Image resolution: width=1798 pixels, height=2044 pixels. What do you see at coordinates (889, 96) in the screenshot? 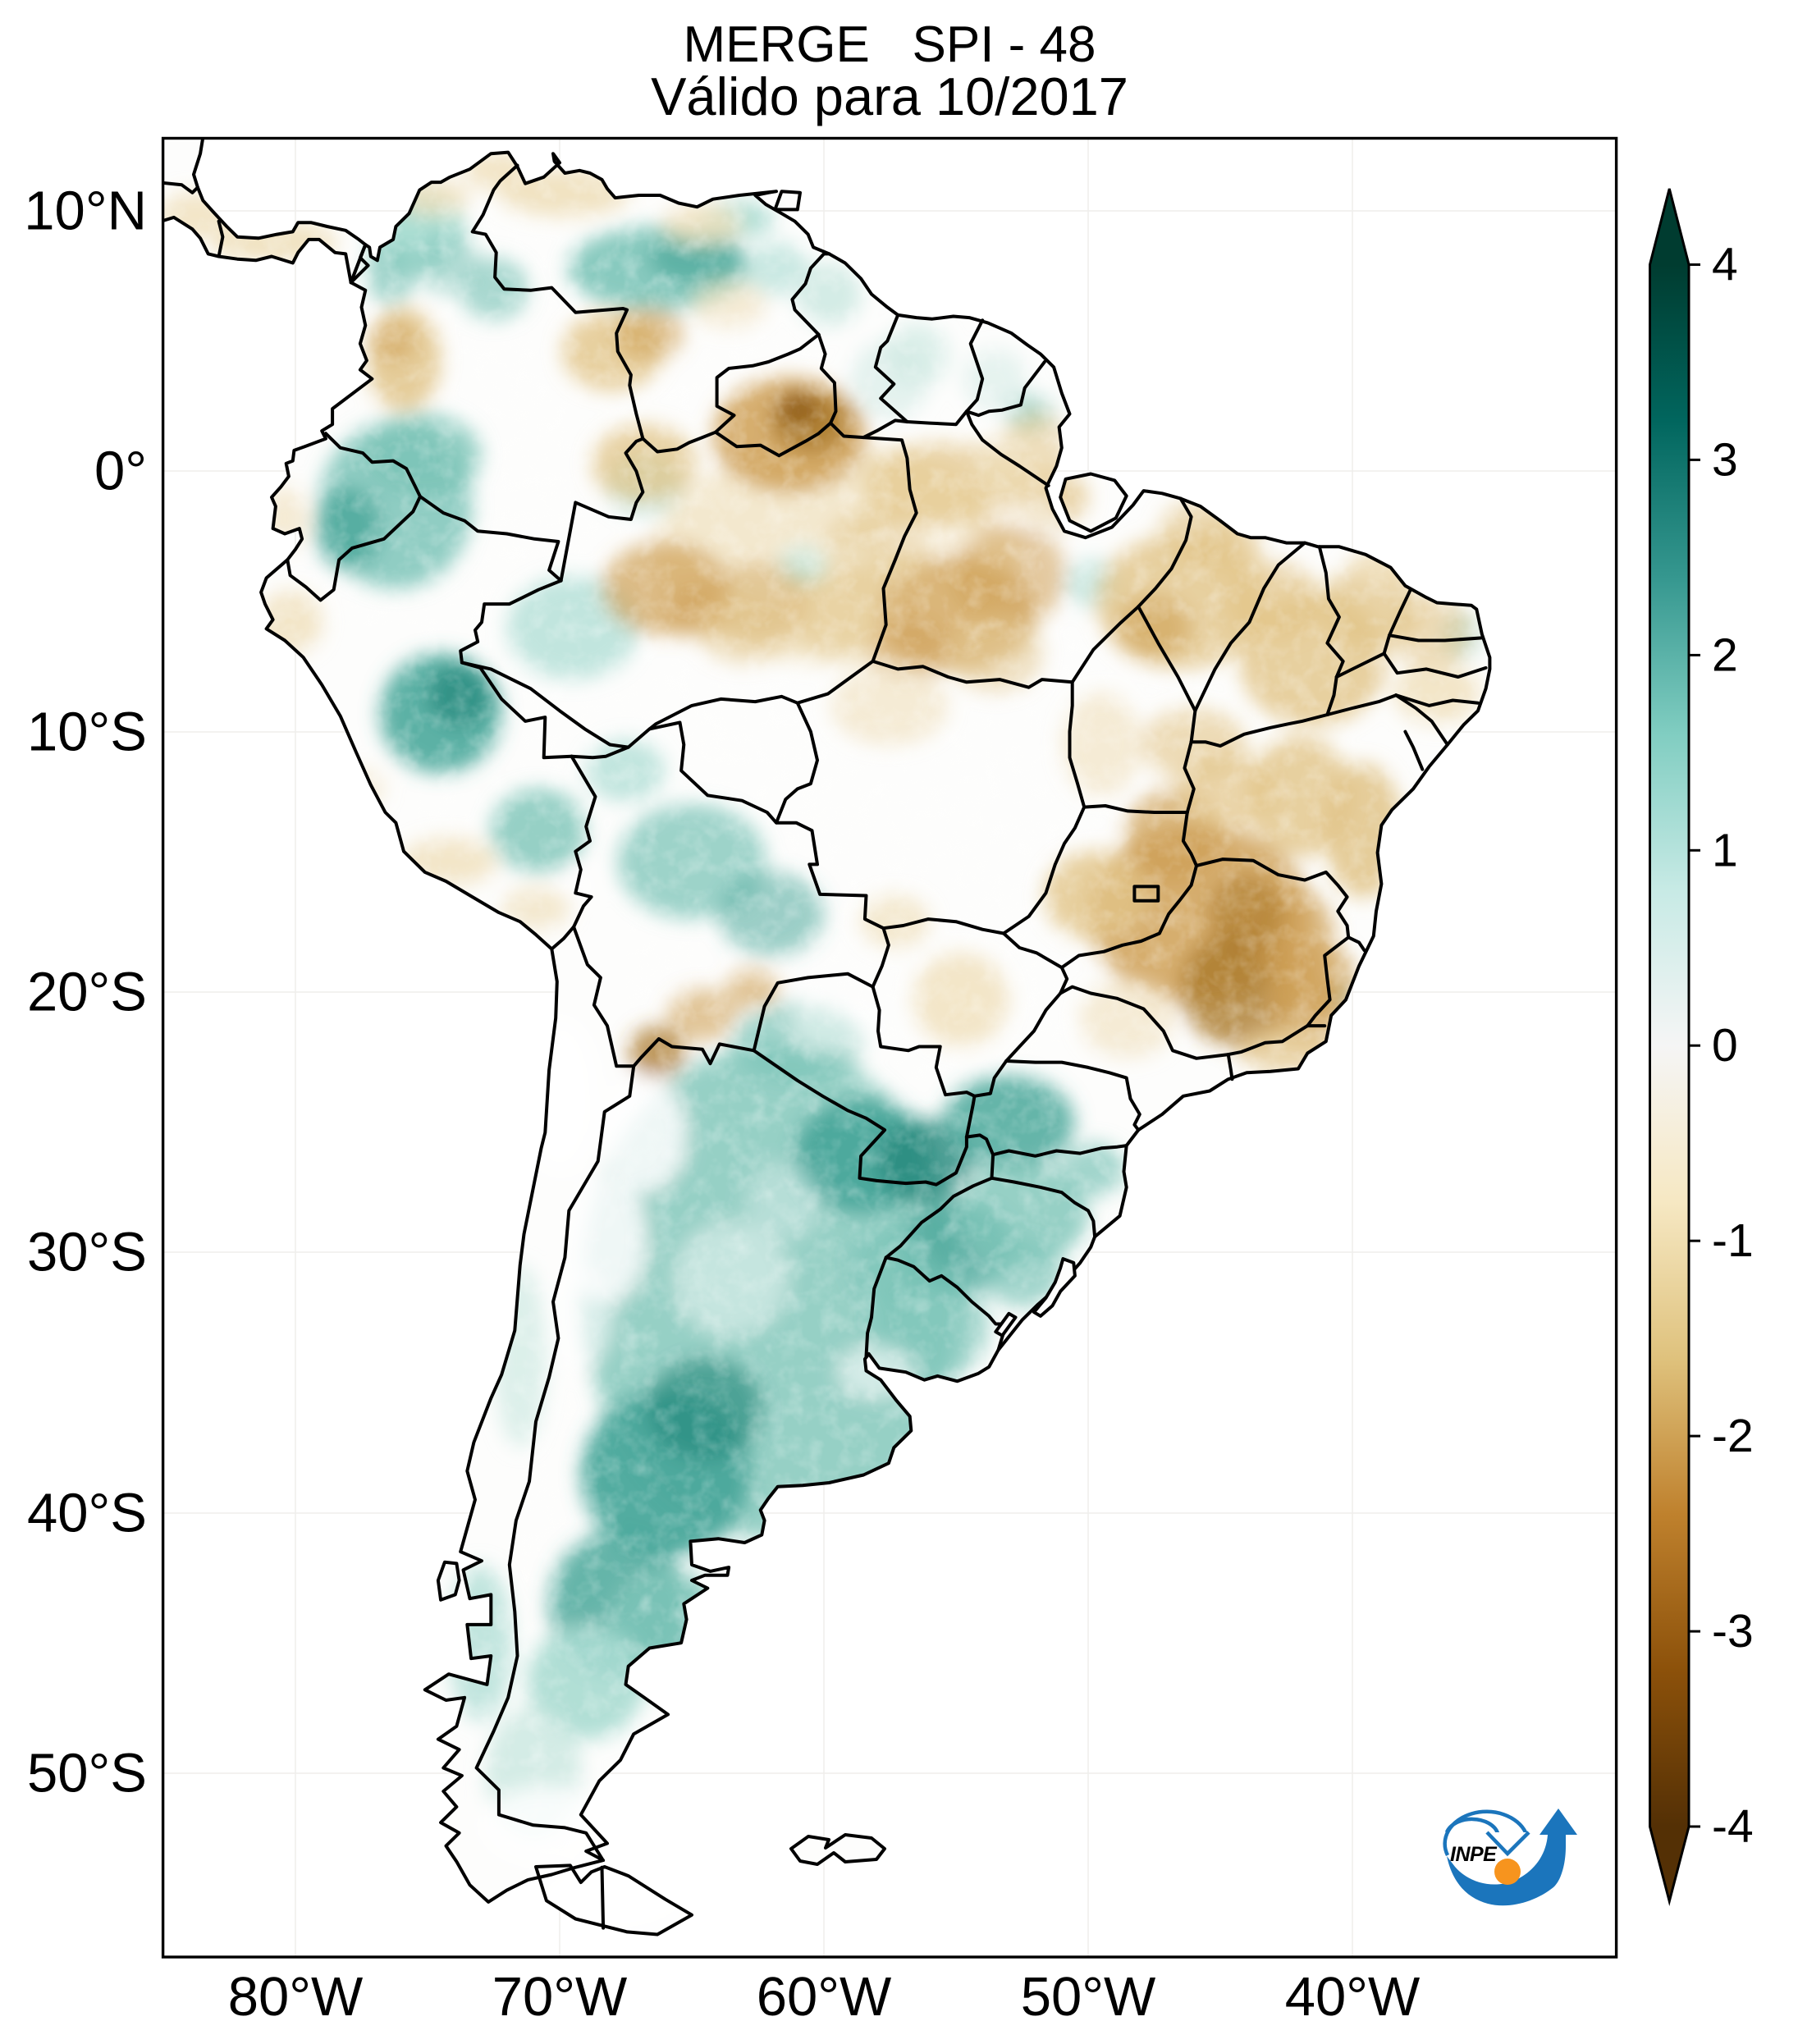
I see `svg-text: Válido para 10/2017` at bounding box center [889, 96].